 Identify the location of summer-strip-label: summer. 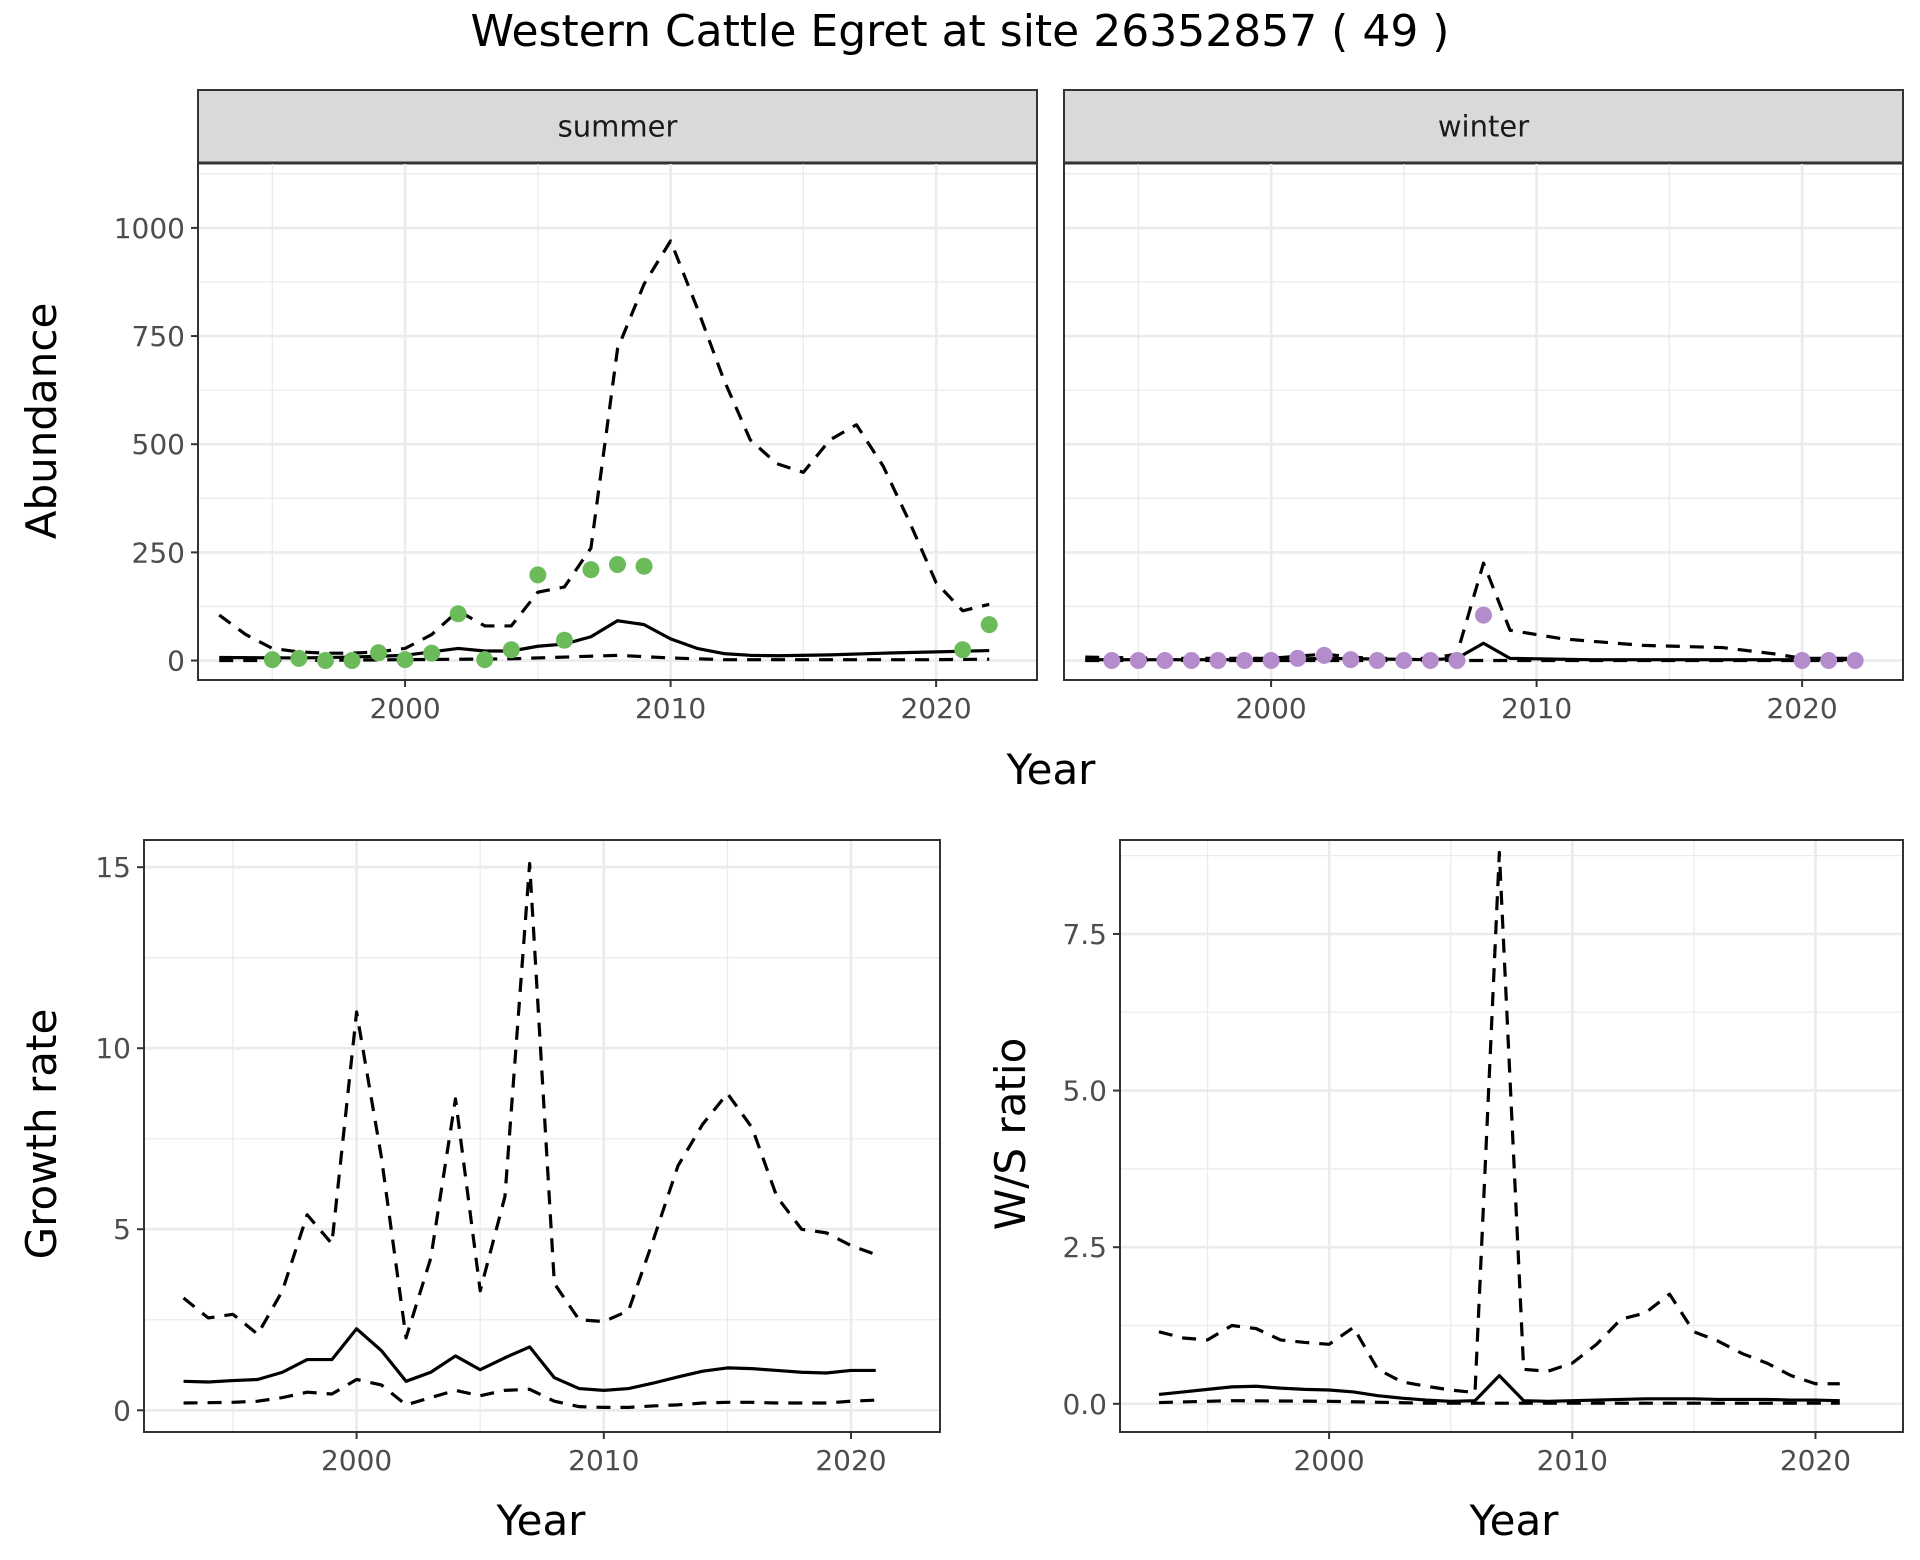
(618, 127).